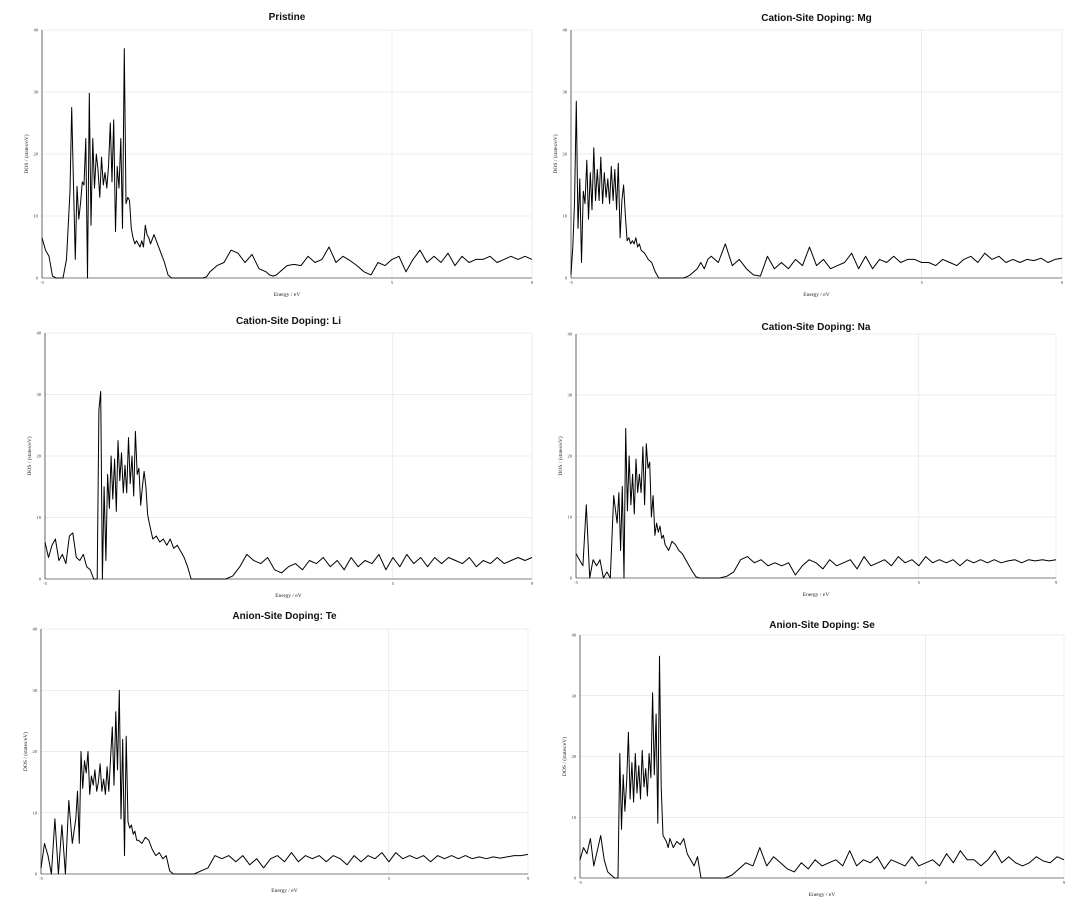 This screenshot has width=1078, height=919. What do you see at coordinates (816, 327) in the screenshot?
I see `panel-title: Cation-Site Doping: Na` at bounding box center [816, 327].